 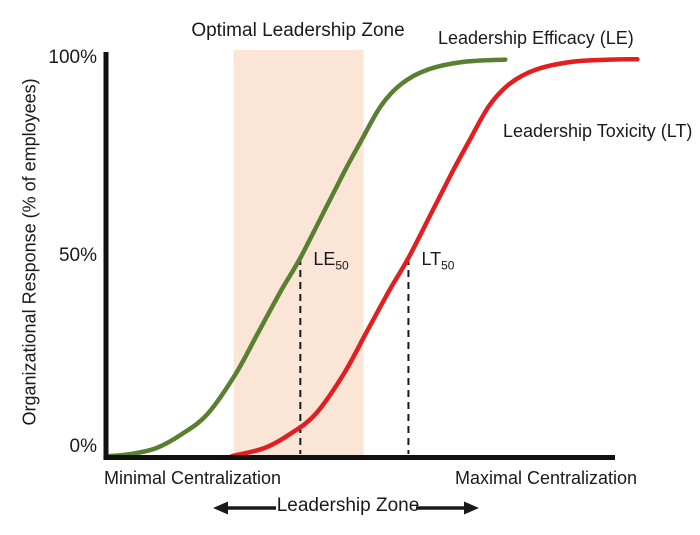 I want to click on x-label-maximal-centralization: Maximal Centralization, so click(x=546, y=478).